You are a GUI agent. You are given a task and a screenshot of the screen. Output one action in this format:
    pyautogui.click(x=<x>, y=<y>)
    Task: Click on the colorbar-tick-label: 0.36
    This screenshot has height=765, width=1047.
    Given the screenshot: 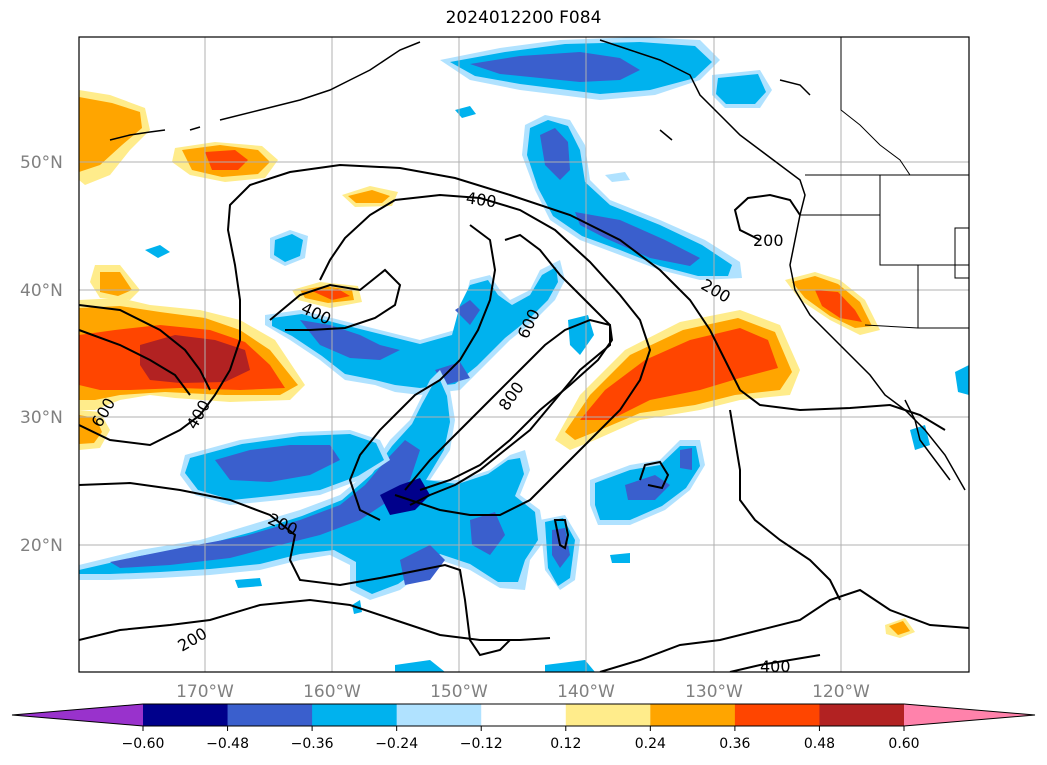 What is the action you would take?
    pyautogui.click(x=734, y=744)
    